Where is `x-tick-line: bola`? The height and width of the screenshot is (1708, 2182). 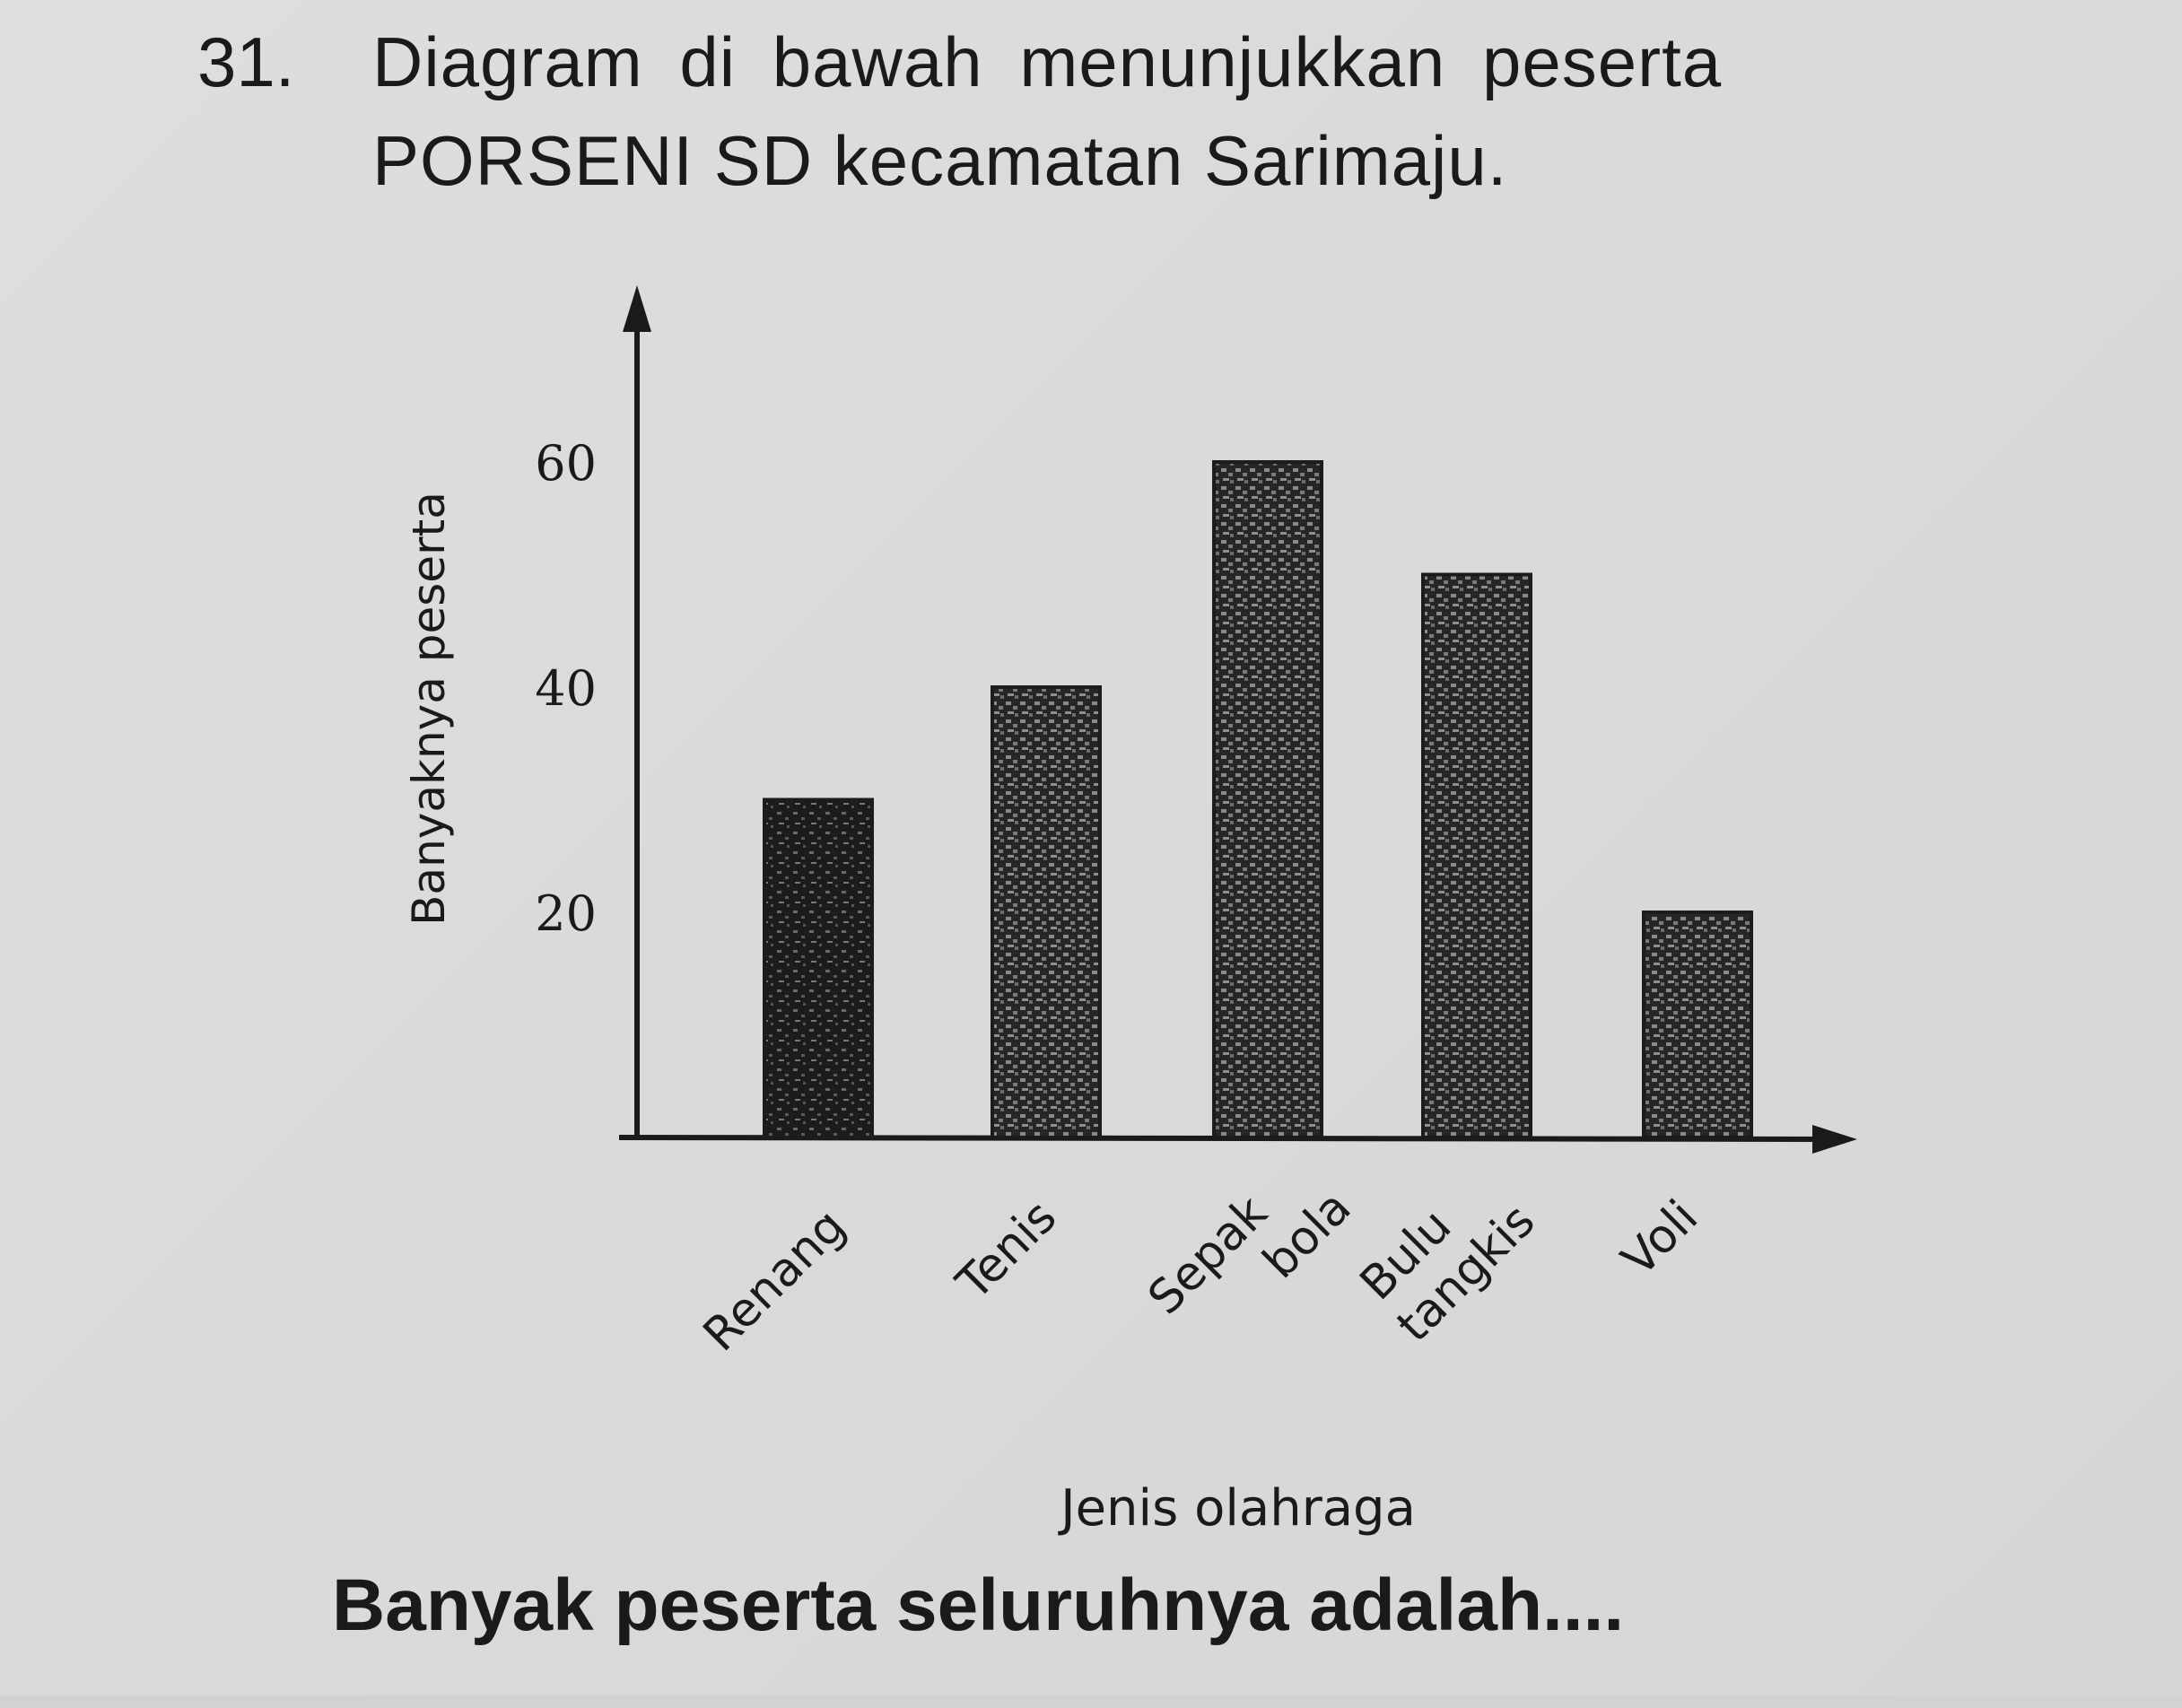 x-tick-line: bola is located at coordinates (1307, 1235).